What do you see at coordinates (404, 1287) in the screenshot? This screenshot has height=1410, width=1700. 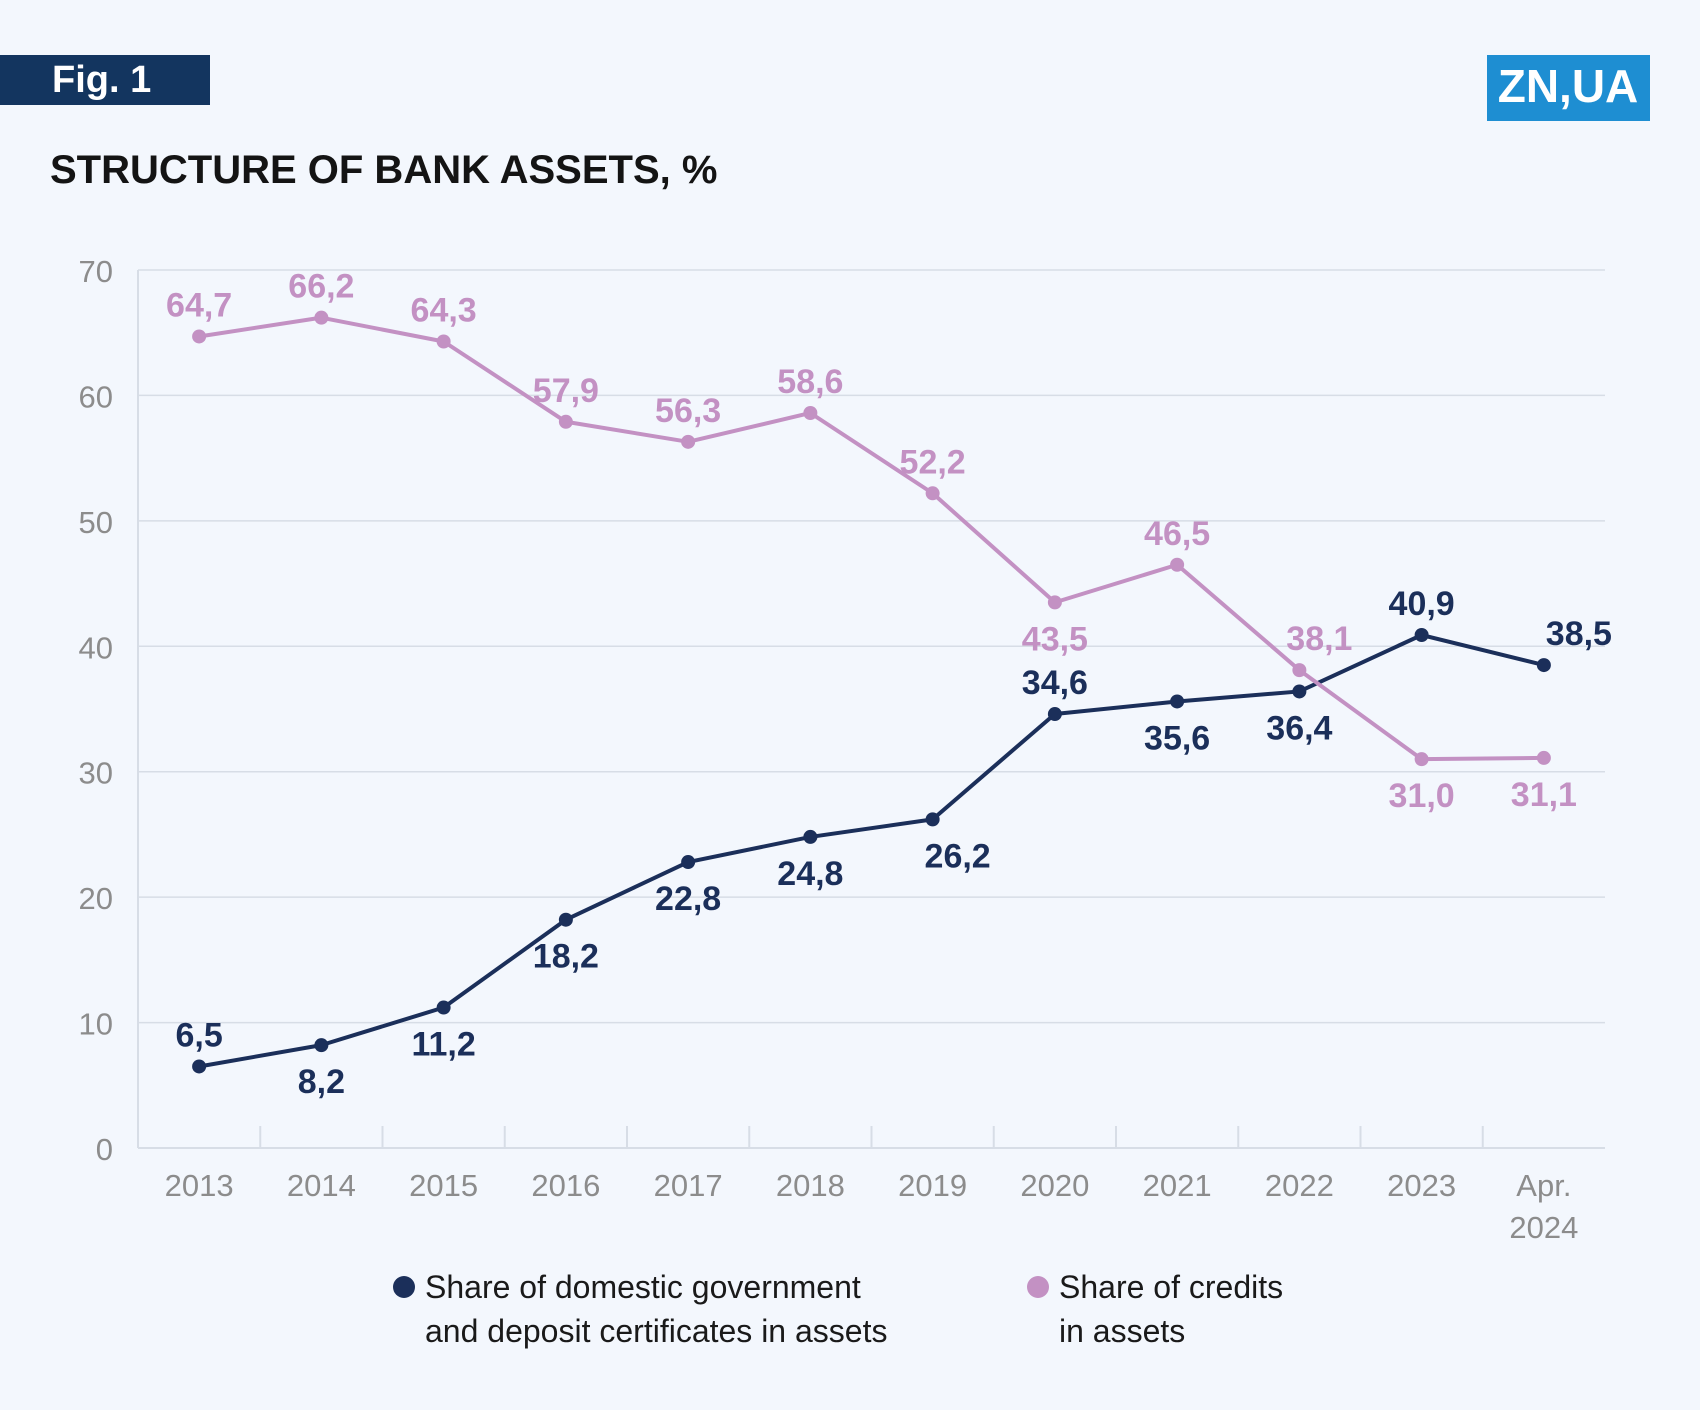 I see `legend-marker-government` at bounding box center [404, 1287].